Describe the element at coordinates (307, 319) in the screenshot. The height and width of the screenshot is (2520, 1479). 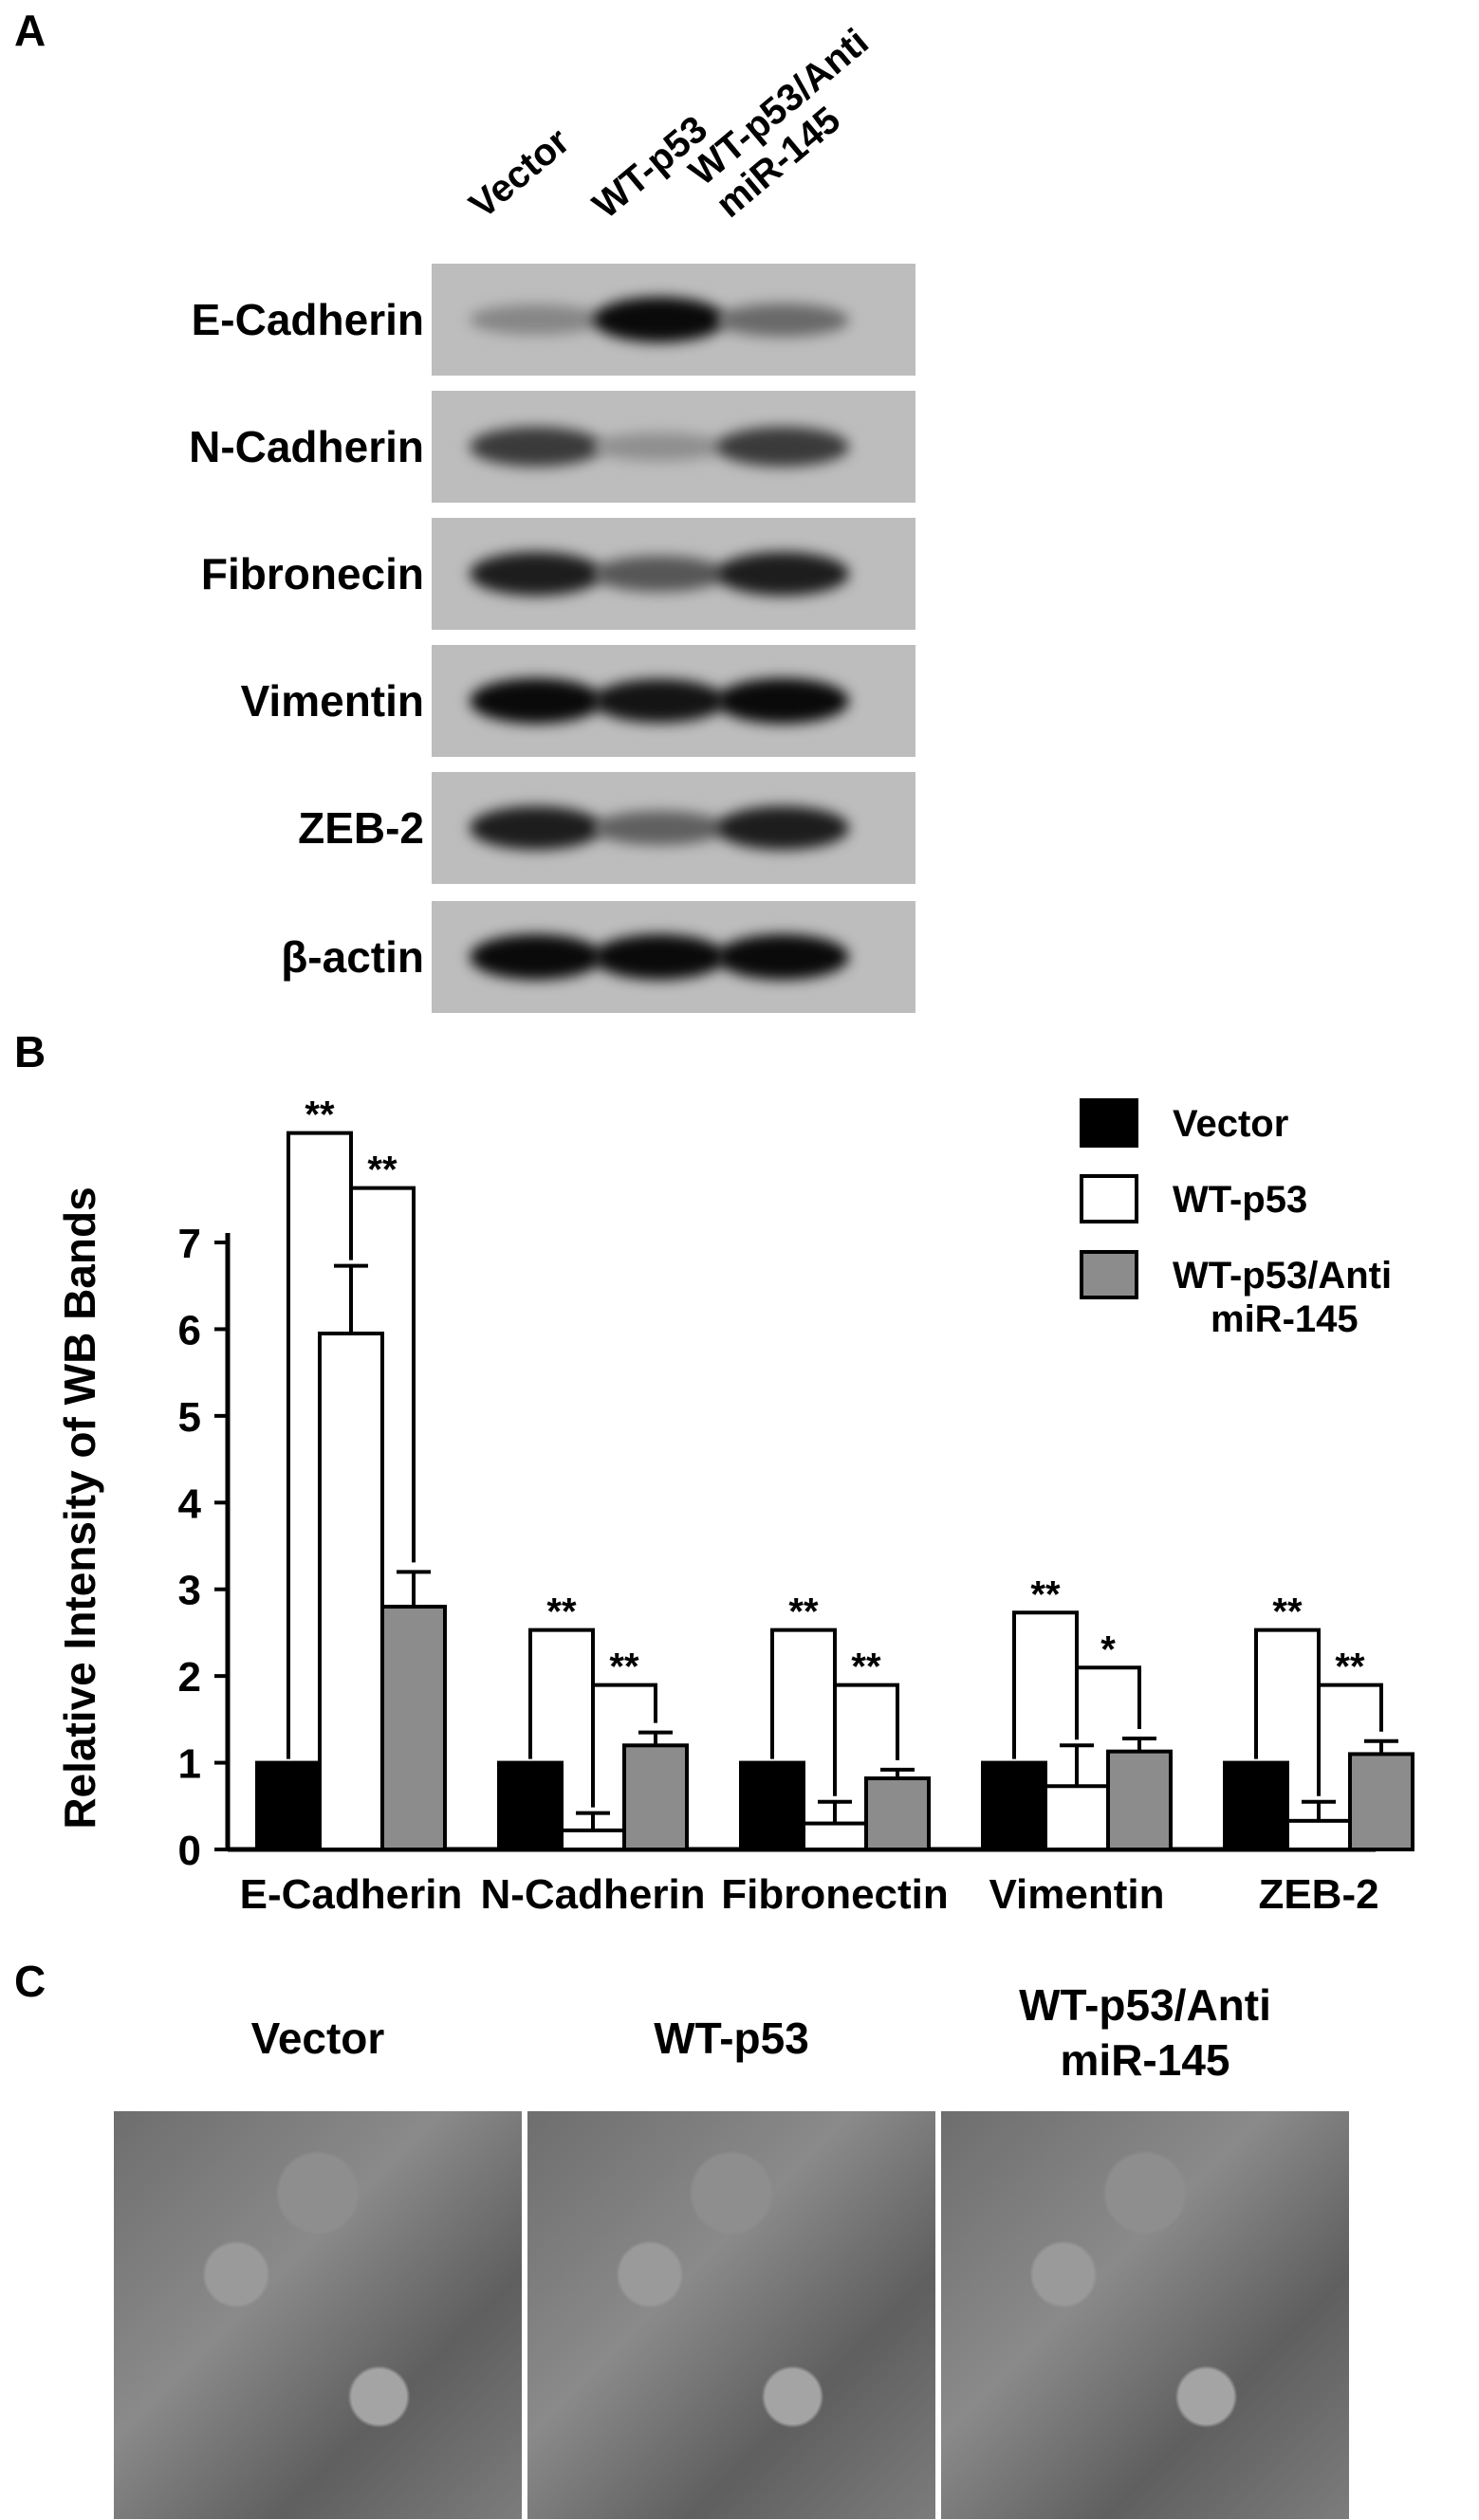
I see `blot-row-label: E-Cadherin` at that location.